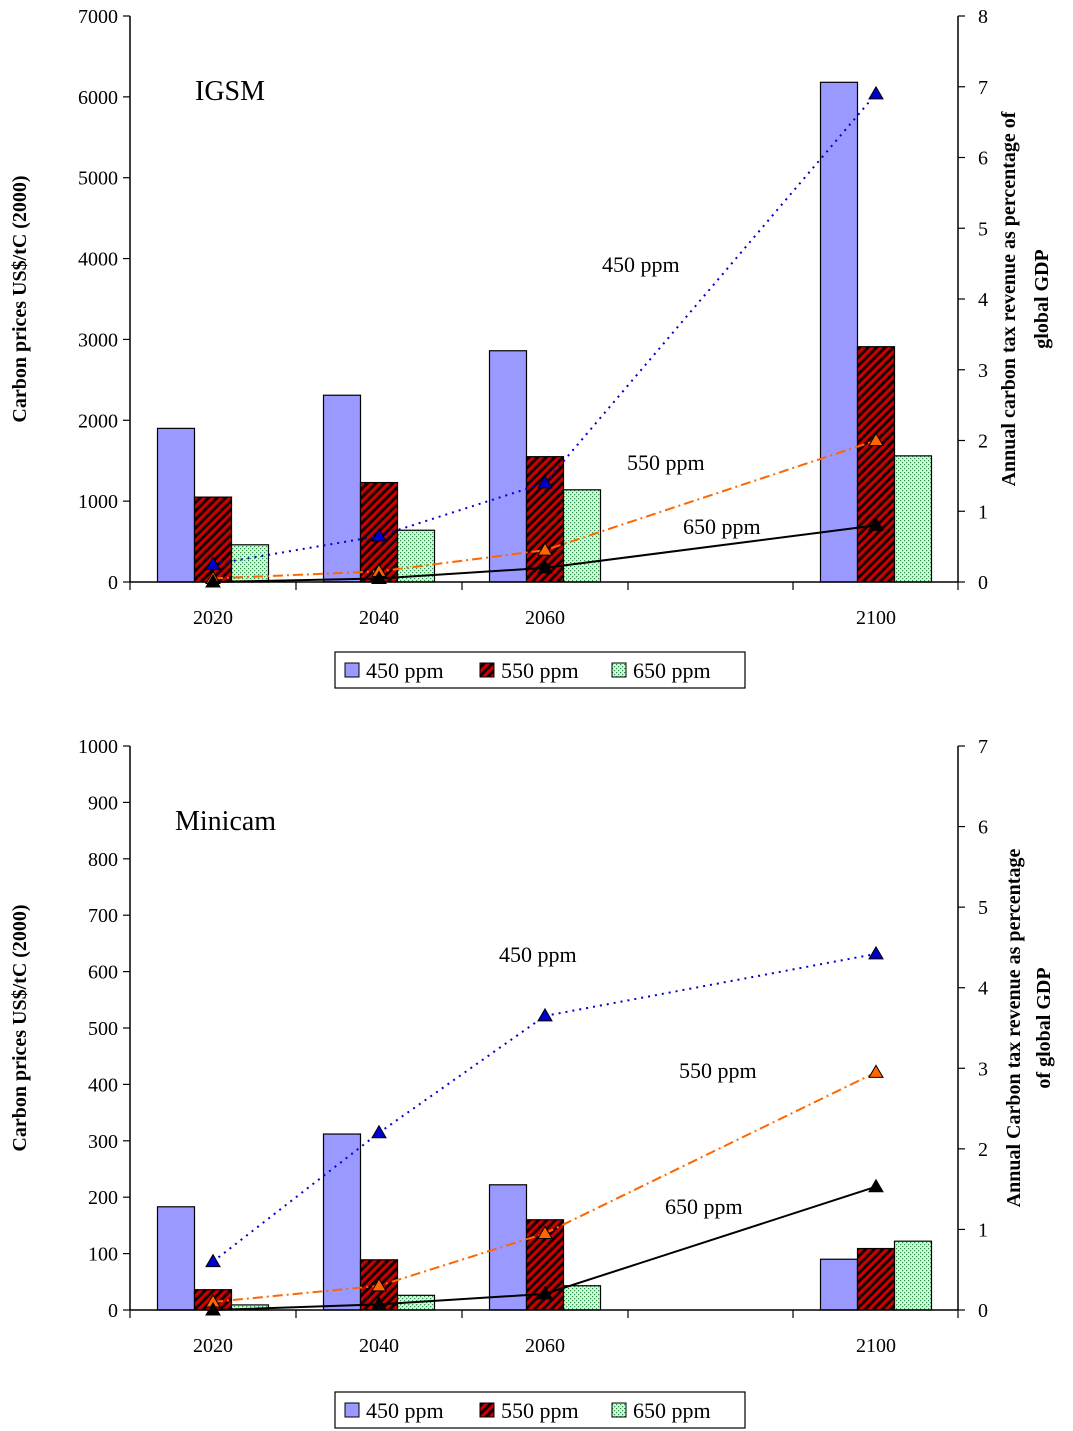 This screenshot has height=1431, width=1073. What do you see at coordinates (98, 98) in the screenshot?
I see `y-tick-label: 6000` at bounding box center [98, 98].